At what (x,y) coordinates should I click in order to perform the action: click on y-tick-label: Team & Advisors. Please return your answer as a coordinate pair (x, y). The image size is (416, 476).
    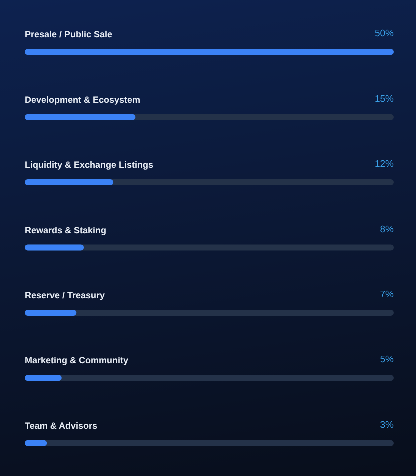
    Looking at the image, I should click on (61, 425).